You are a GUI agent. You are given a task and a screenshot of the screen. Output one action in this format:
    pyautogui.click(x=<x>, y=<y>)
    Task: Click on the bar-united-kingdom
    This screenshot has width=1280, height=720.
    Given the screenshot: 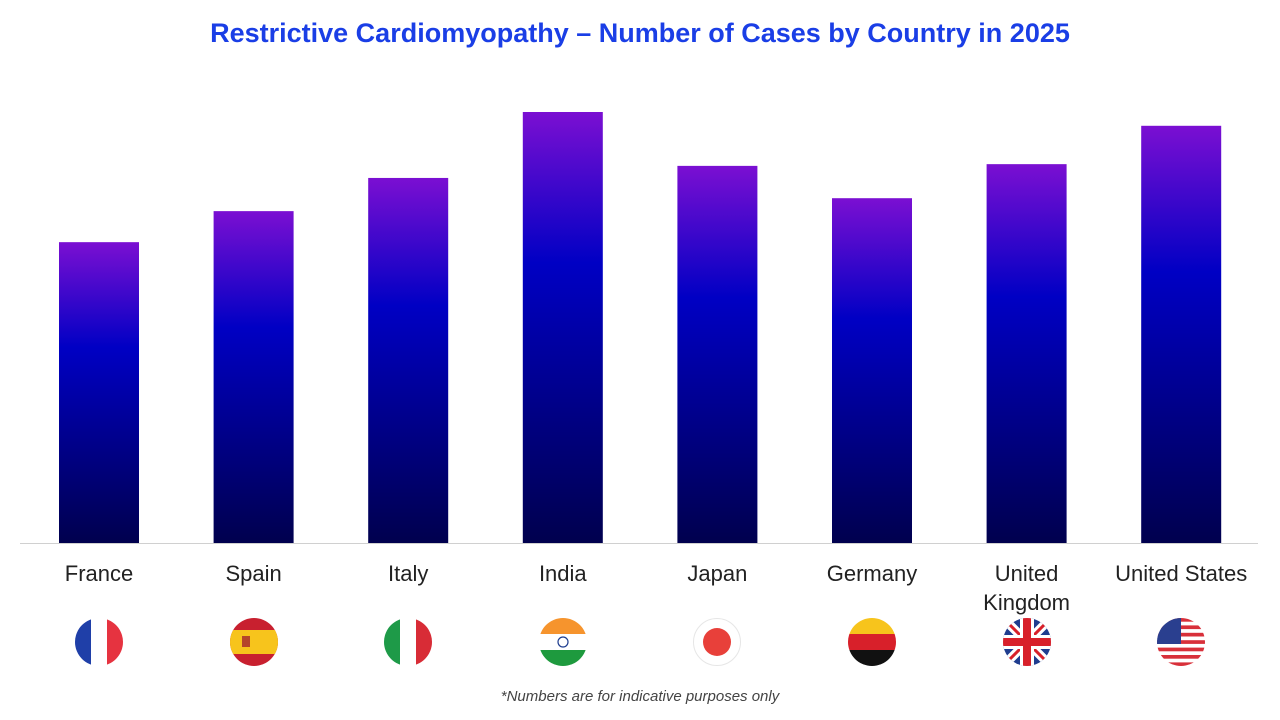 What is the action you would take?
    pyautogui.click(x=1026, y=353)
    